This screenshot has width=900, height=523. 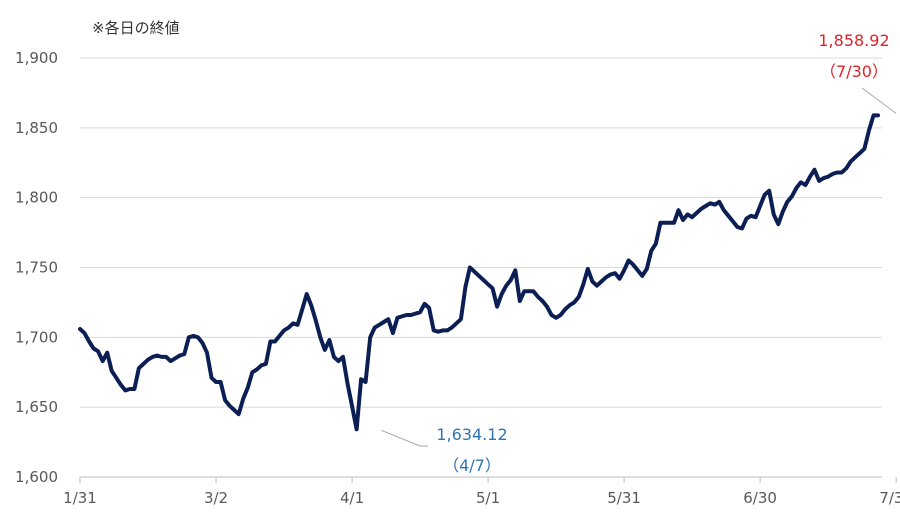 I want to click on x-axis-tick-labels: 1/31 3/2 4/1 5/1 5/31 6/30 7/30, so click(x=481, y=498).